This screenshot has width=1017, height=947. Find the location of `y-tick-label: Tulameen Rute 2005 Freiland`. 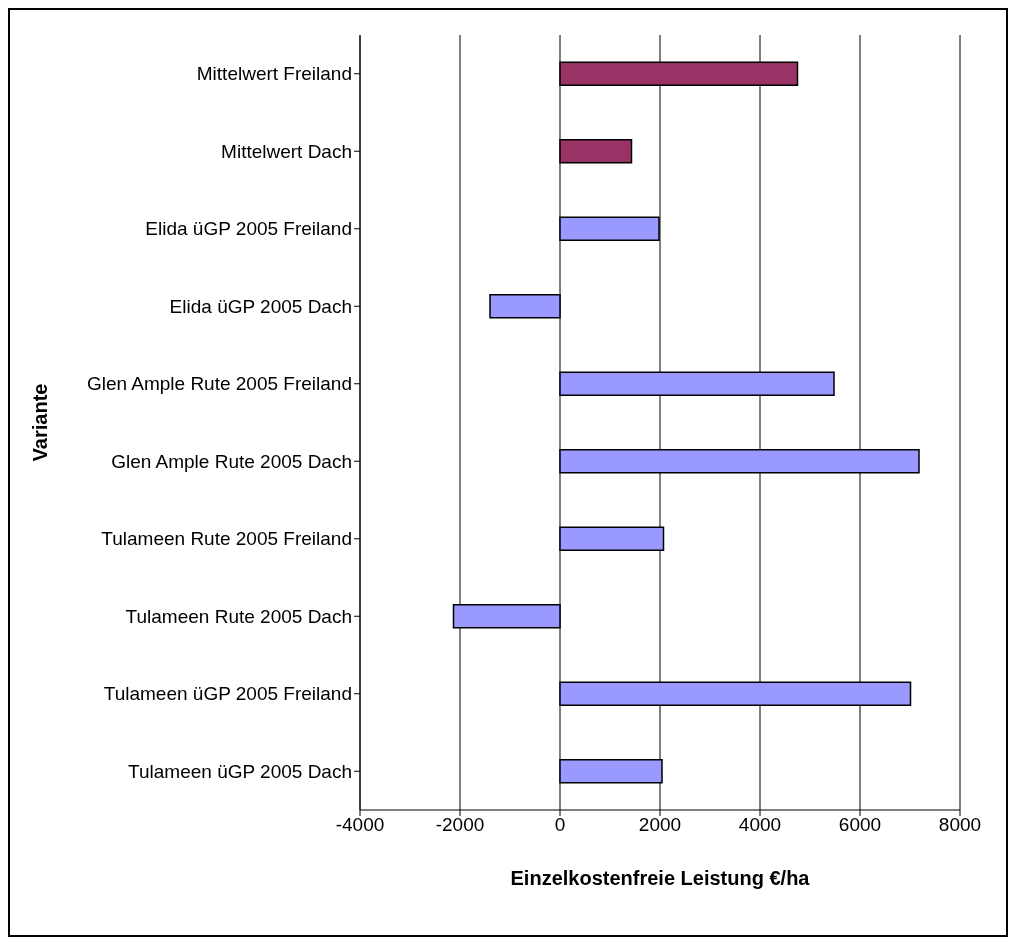

y-tick-label: Tulameen Rute 2005 Freiland is located at coordinates (226, 539).